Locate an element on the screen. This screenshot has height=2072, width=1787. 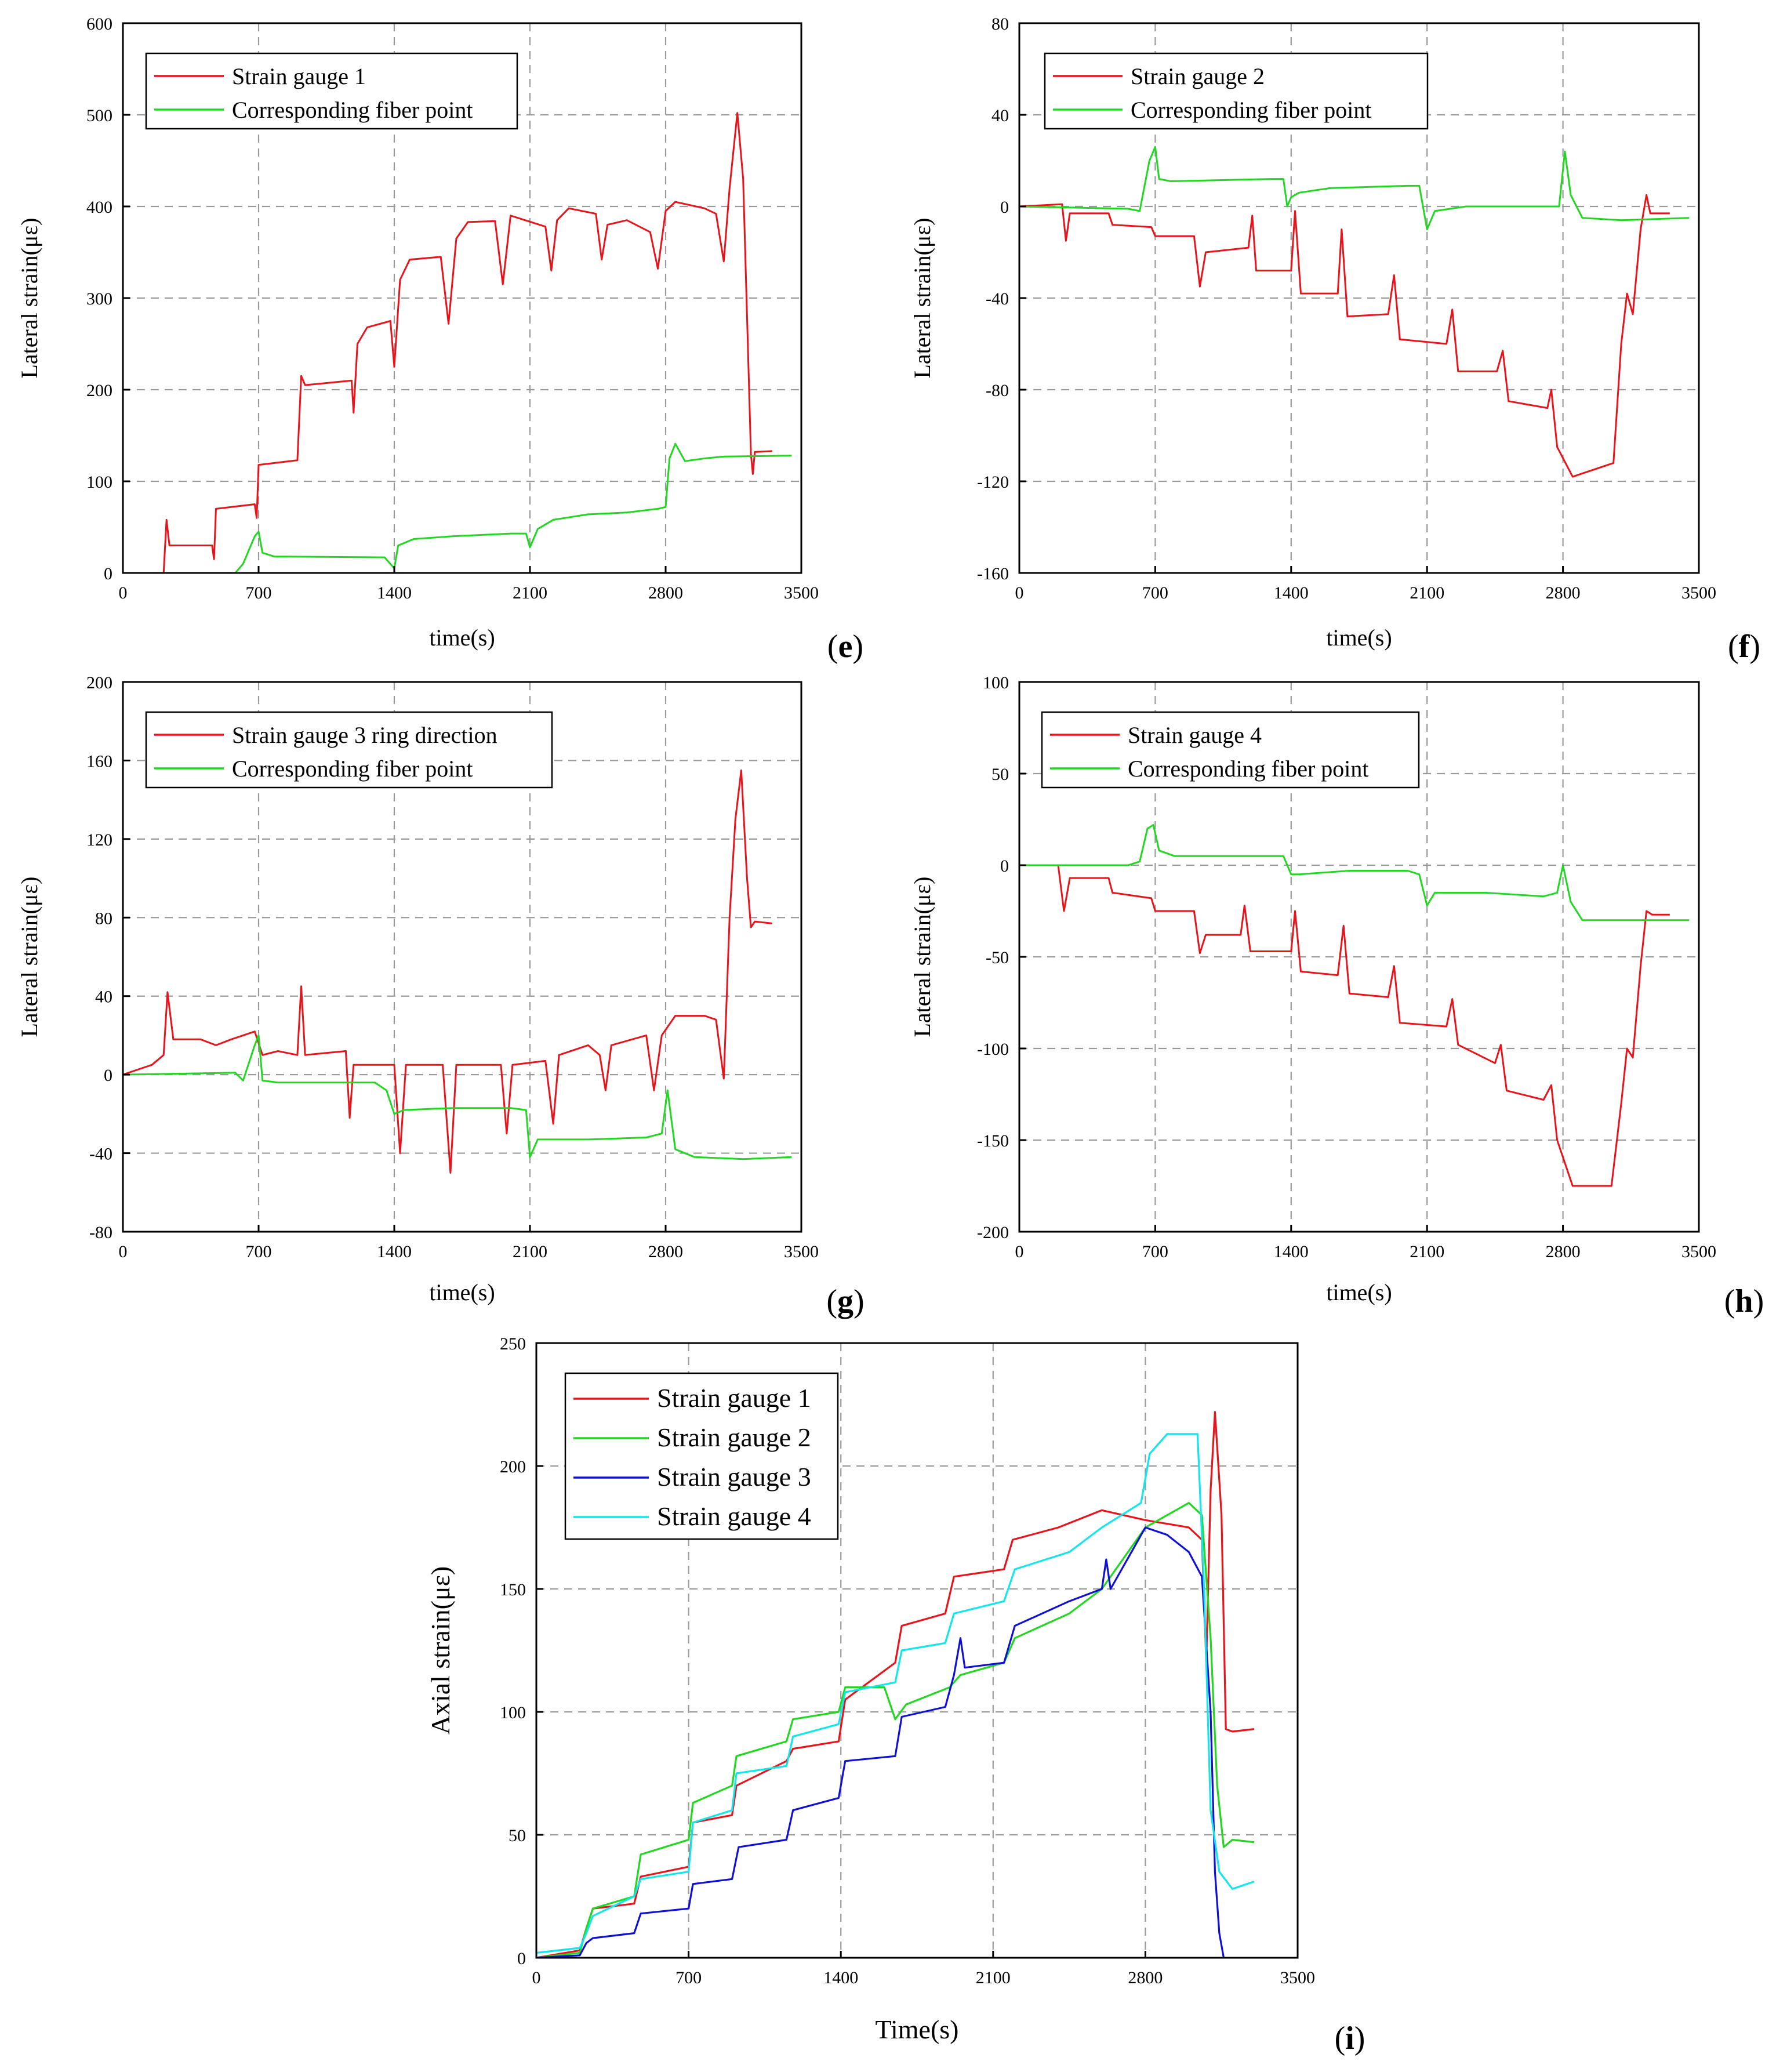
legend: Strain gauge 4 Corresponding fiber point is located at coordinates (1230, 750).